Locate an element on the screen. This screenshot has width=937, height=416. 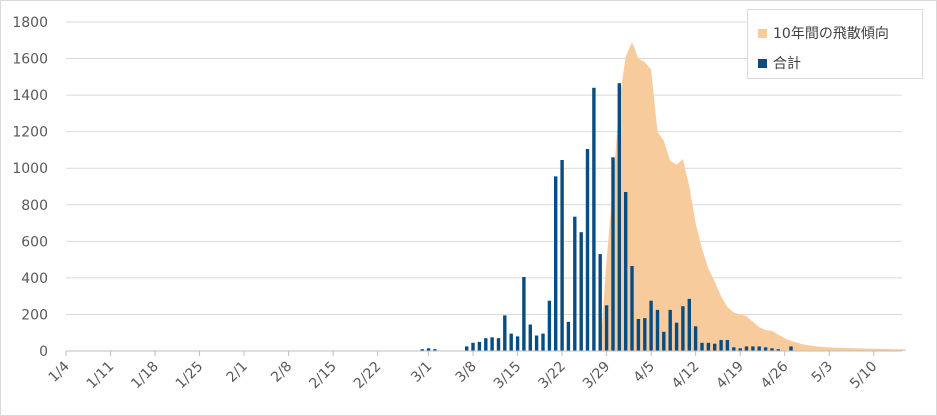
x-tick-label: 1/25 is located at coordinates (190, 376).